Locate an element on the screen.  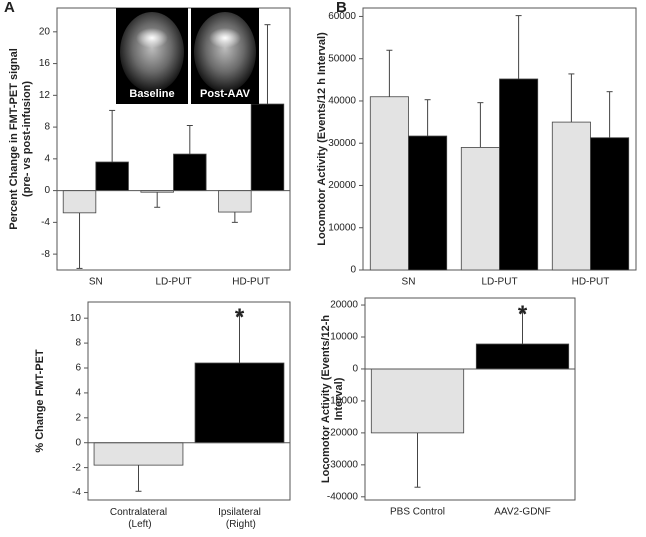
y-tick-label: 40000 is located at coordinates (342, 101).